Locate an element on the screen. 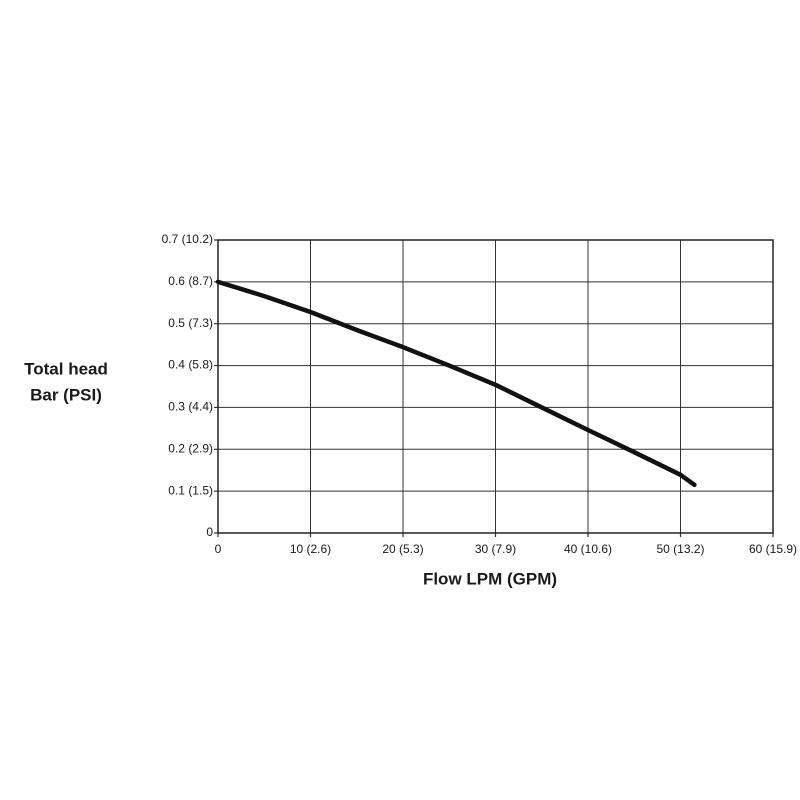  y-tick-label: 0.2 (2.9) is located at coordinates (190, 448).